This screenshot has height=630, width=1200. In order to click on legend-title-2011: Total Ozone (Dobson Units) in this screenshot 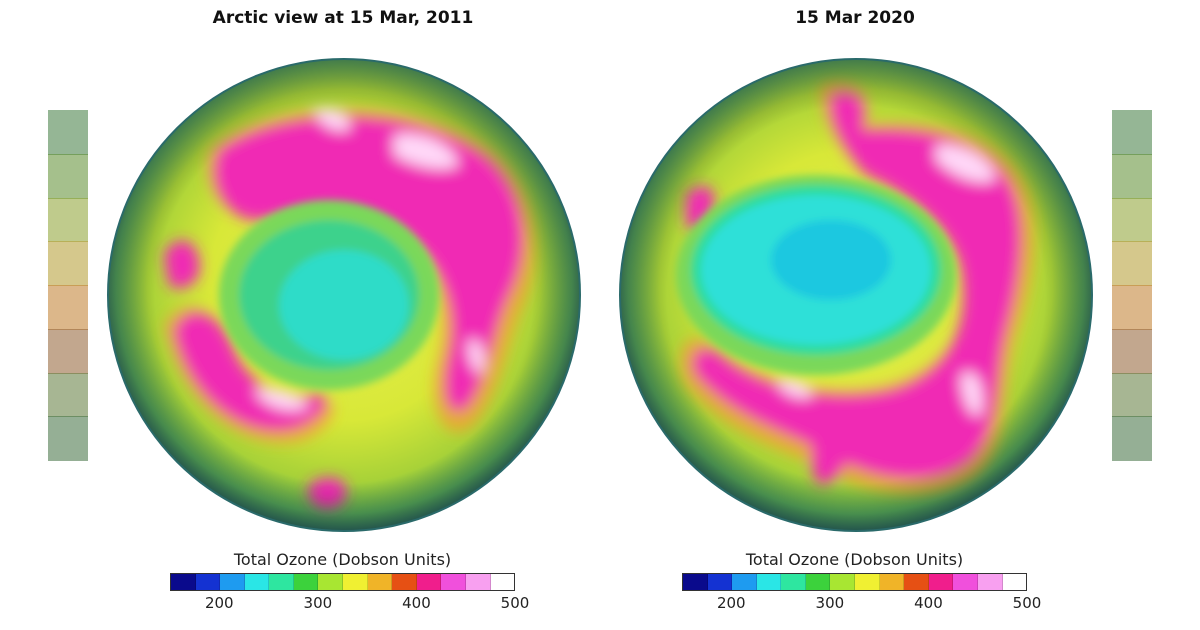, I will do `click(342, 559)`.